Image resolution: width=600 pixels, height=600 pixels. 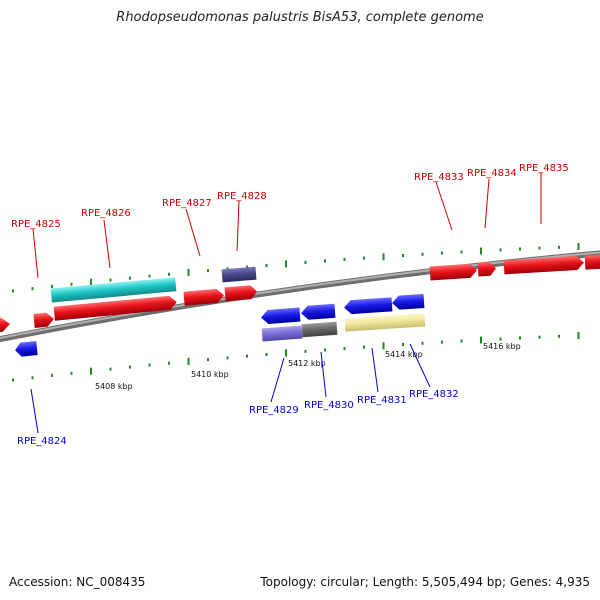 What do you see at coordinates (385, 322) in the screenshot?
I see `gene-rpe-4831-feature` at bounding box center [385, 322].